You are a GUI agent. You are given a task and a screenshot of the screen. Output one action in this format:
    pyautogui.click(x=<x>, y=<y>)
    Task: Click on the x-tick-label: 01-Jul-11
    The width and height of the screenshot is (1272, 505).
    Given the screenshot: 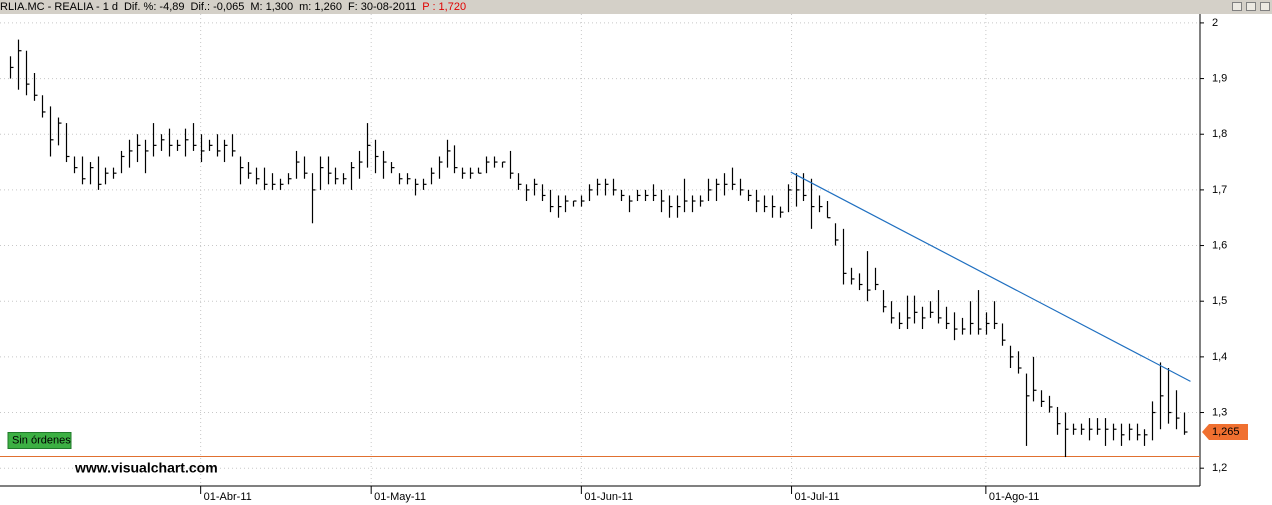 What is the action you would take?
    pyautogui.click(x=817, y=497)
    